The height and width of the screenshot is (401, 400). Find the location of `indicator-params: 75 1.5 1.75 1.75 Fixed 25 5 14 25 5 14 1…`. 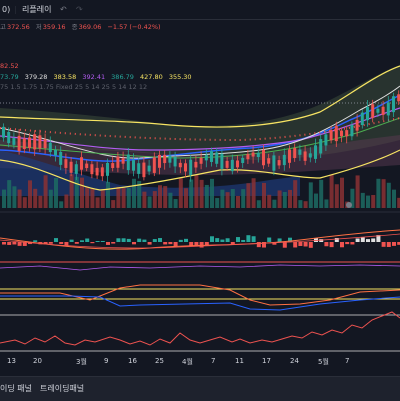

indicator-params: 75 1.5 1.75 1.75 Fixed 25 5 14 25 5 14 1… is located at coordinates (74, 87).